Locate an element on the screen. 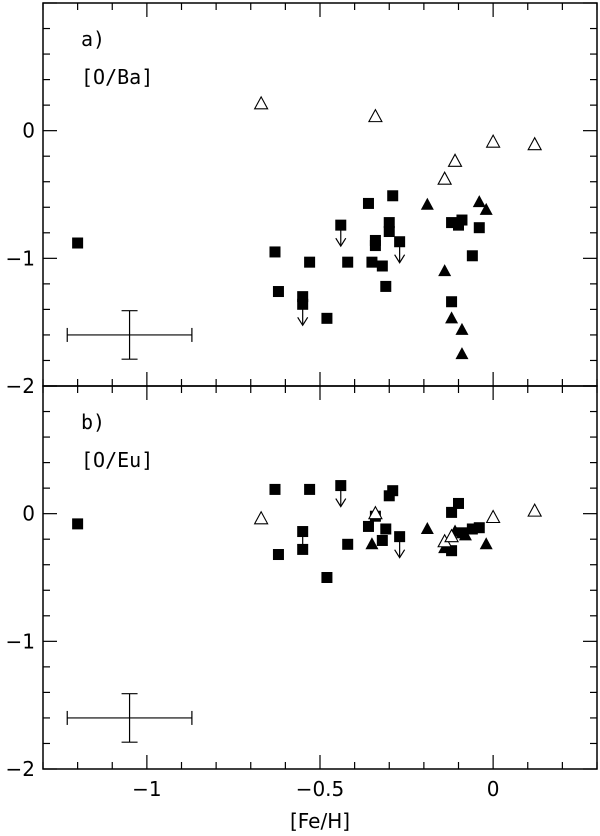 The height and width of the screenshot is (836, 600). x-tick-label: 0 is located at coordinates (493, 789).